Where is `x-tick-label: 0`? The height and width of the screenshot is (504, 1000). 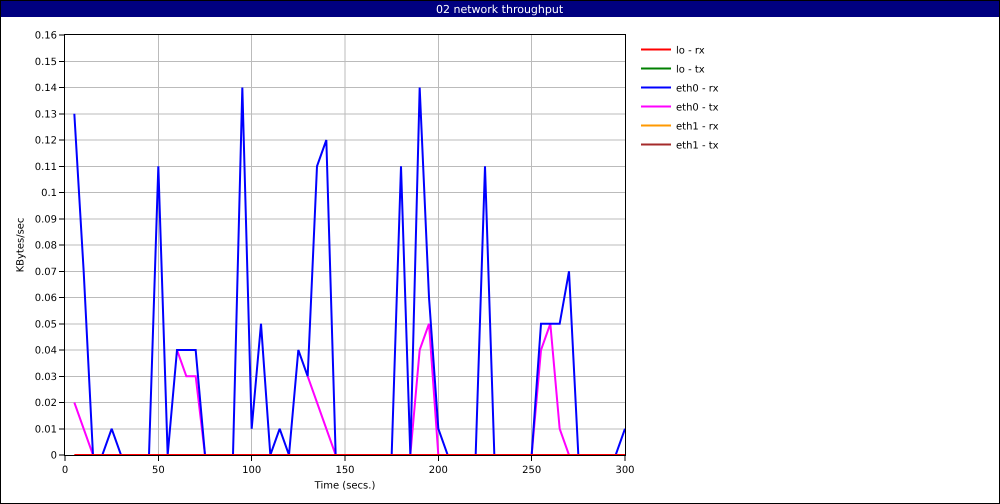
x-tick-label: 0 is located at coordinates (65, 470).